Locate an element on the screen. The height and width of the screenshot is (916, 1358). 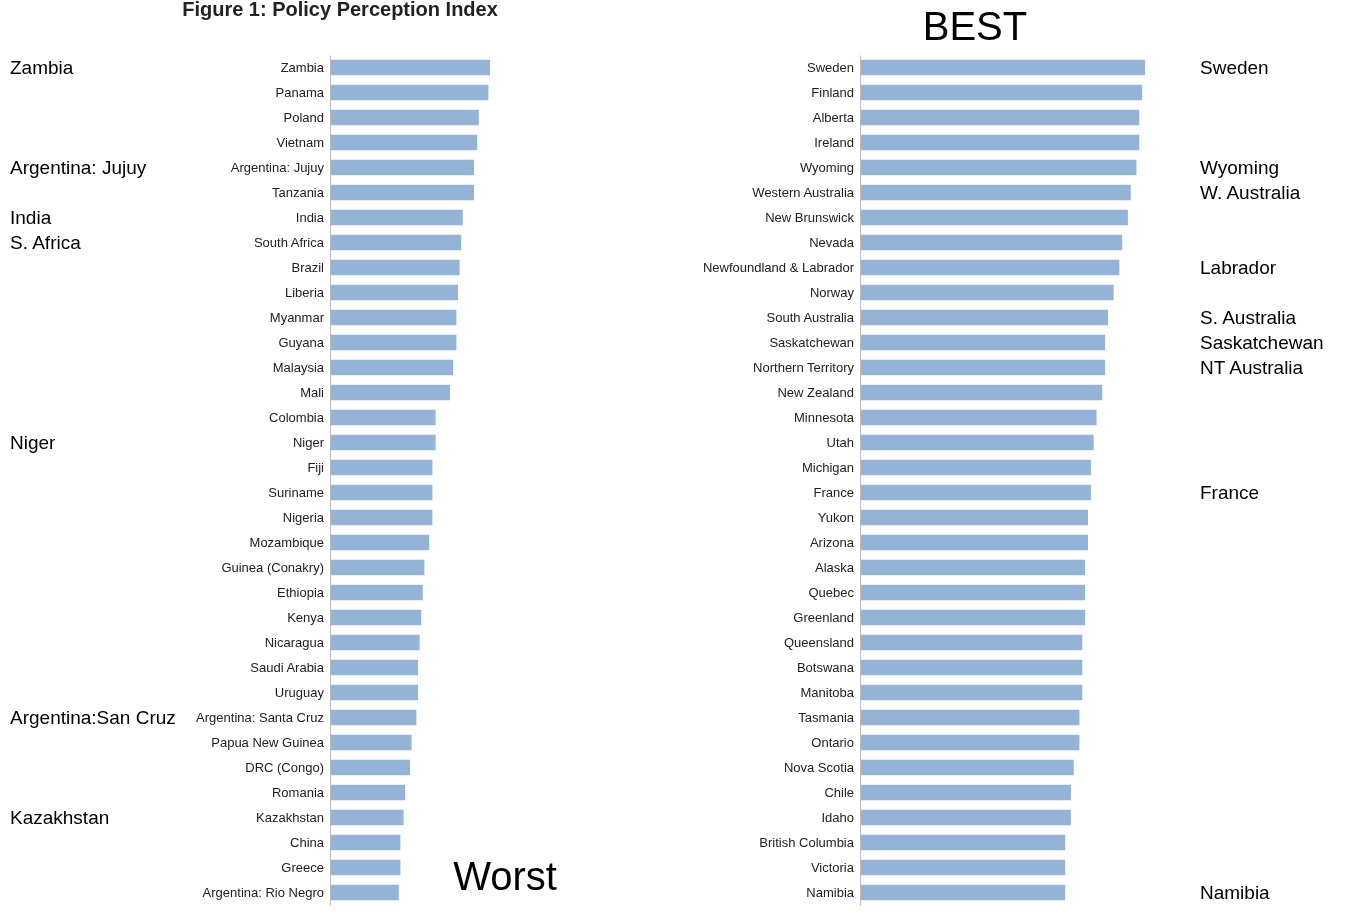
text: Namibia is located at coordinates (1235, 893).